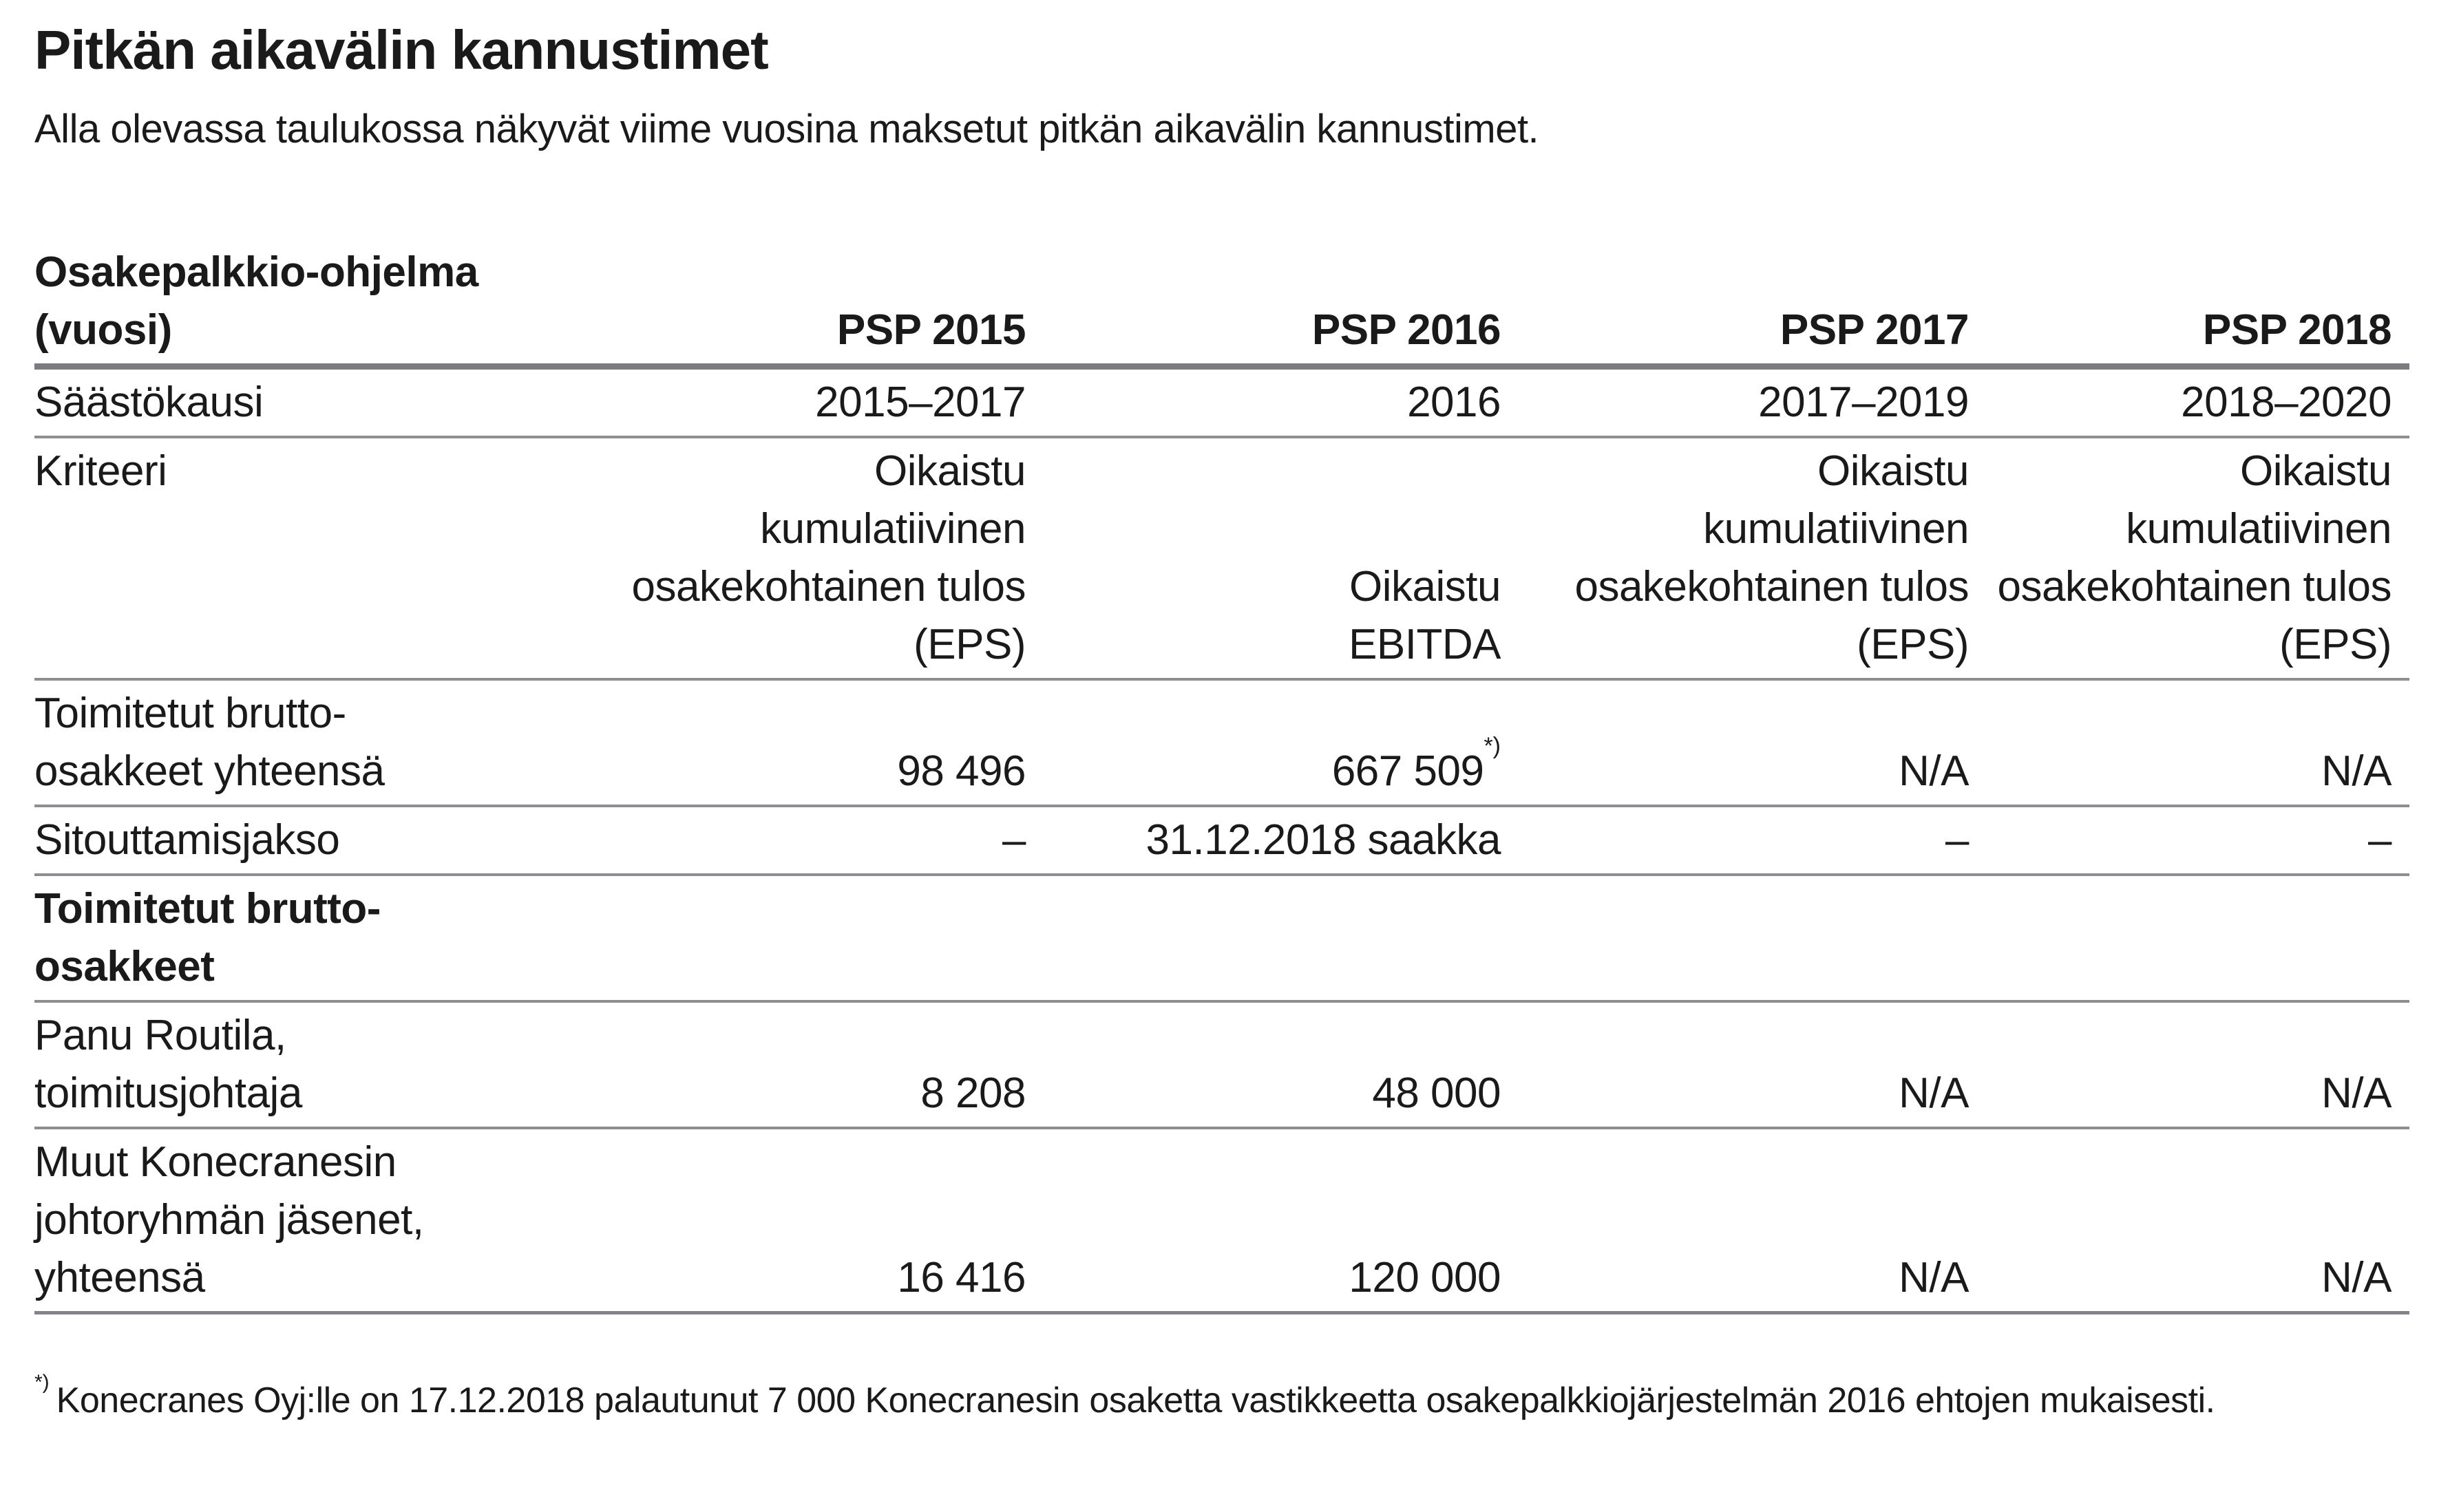 The width and height of the screenshot is (2439, 1512). I want to click on row-label-line: osakkeet, so click(124, 967).